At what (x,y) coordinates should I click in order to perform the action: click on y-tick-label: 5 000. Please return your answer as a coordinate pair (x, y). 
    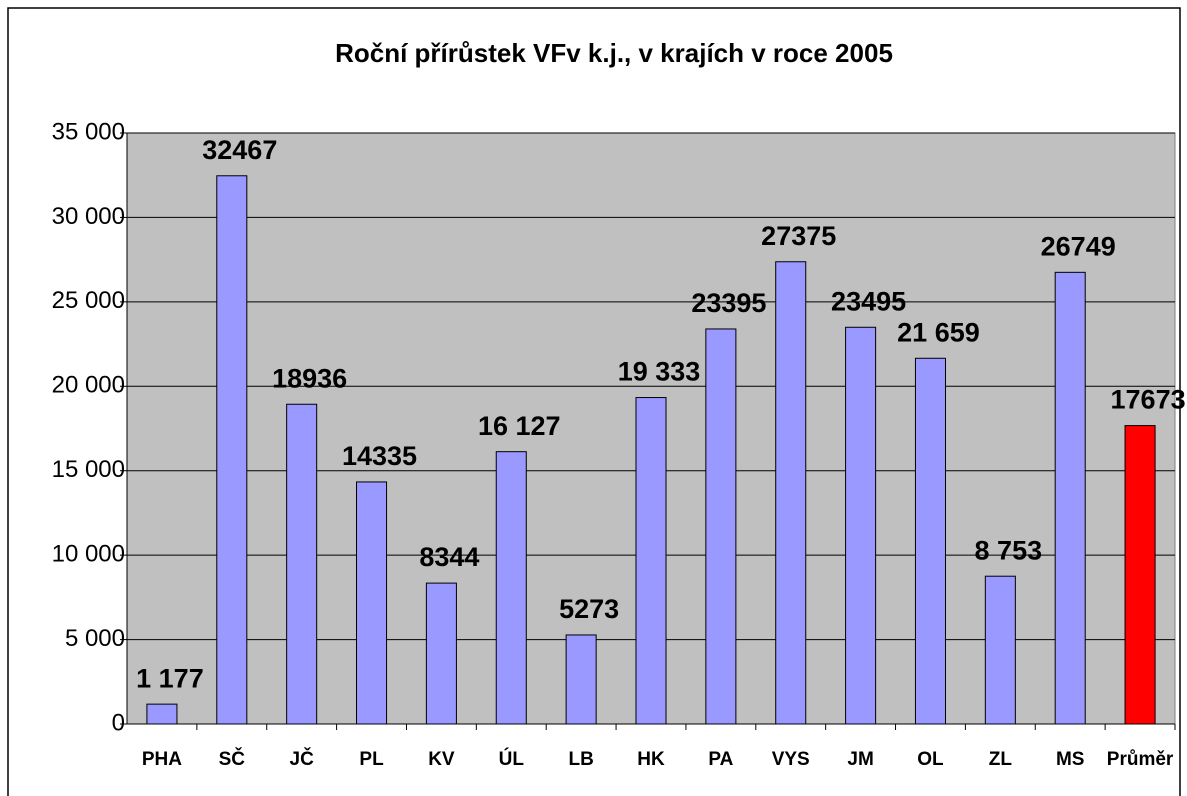
    Looking at the image, I should click on (95, 638).